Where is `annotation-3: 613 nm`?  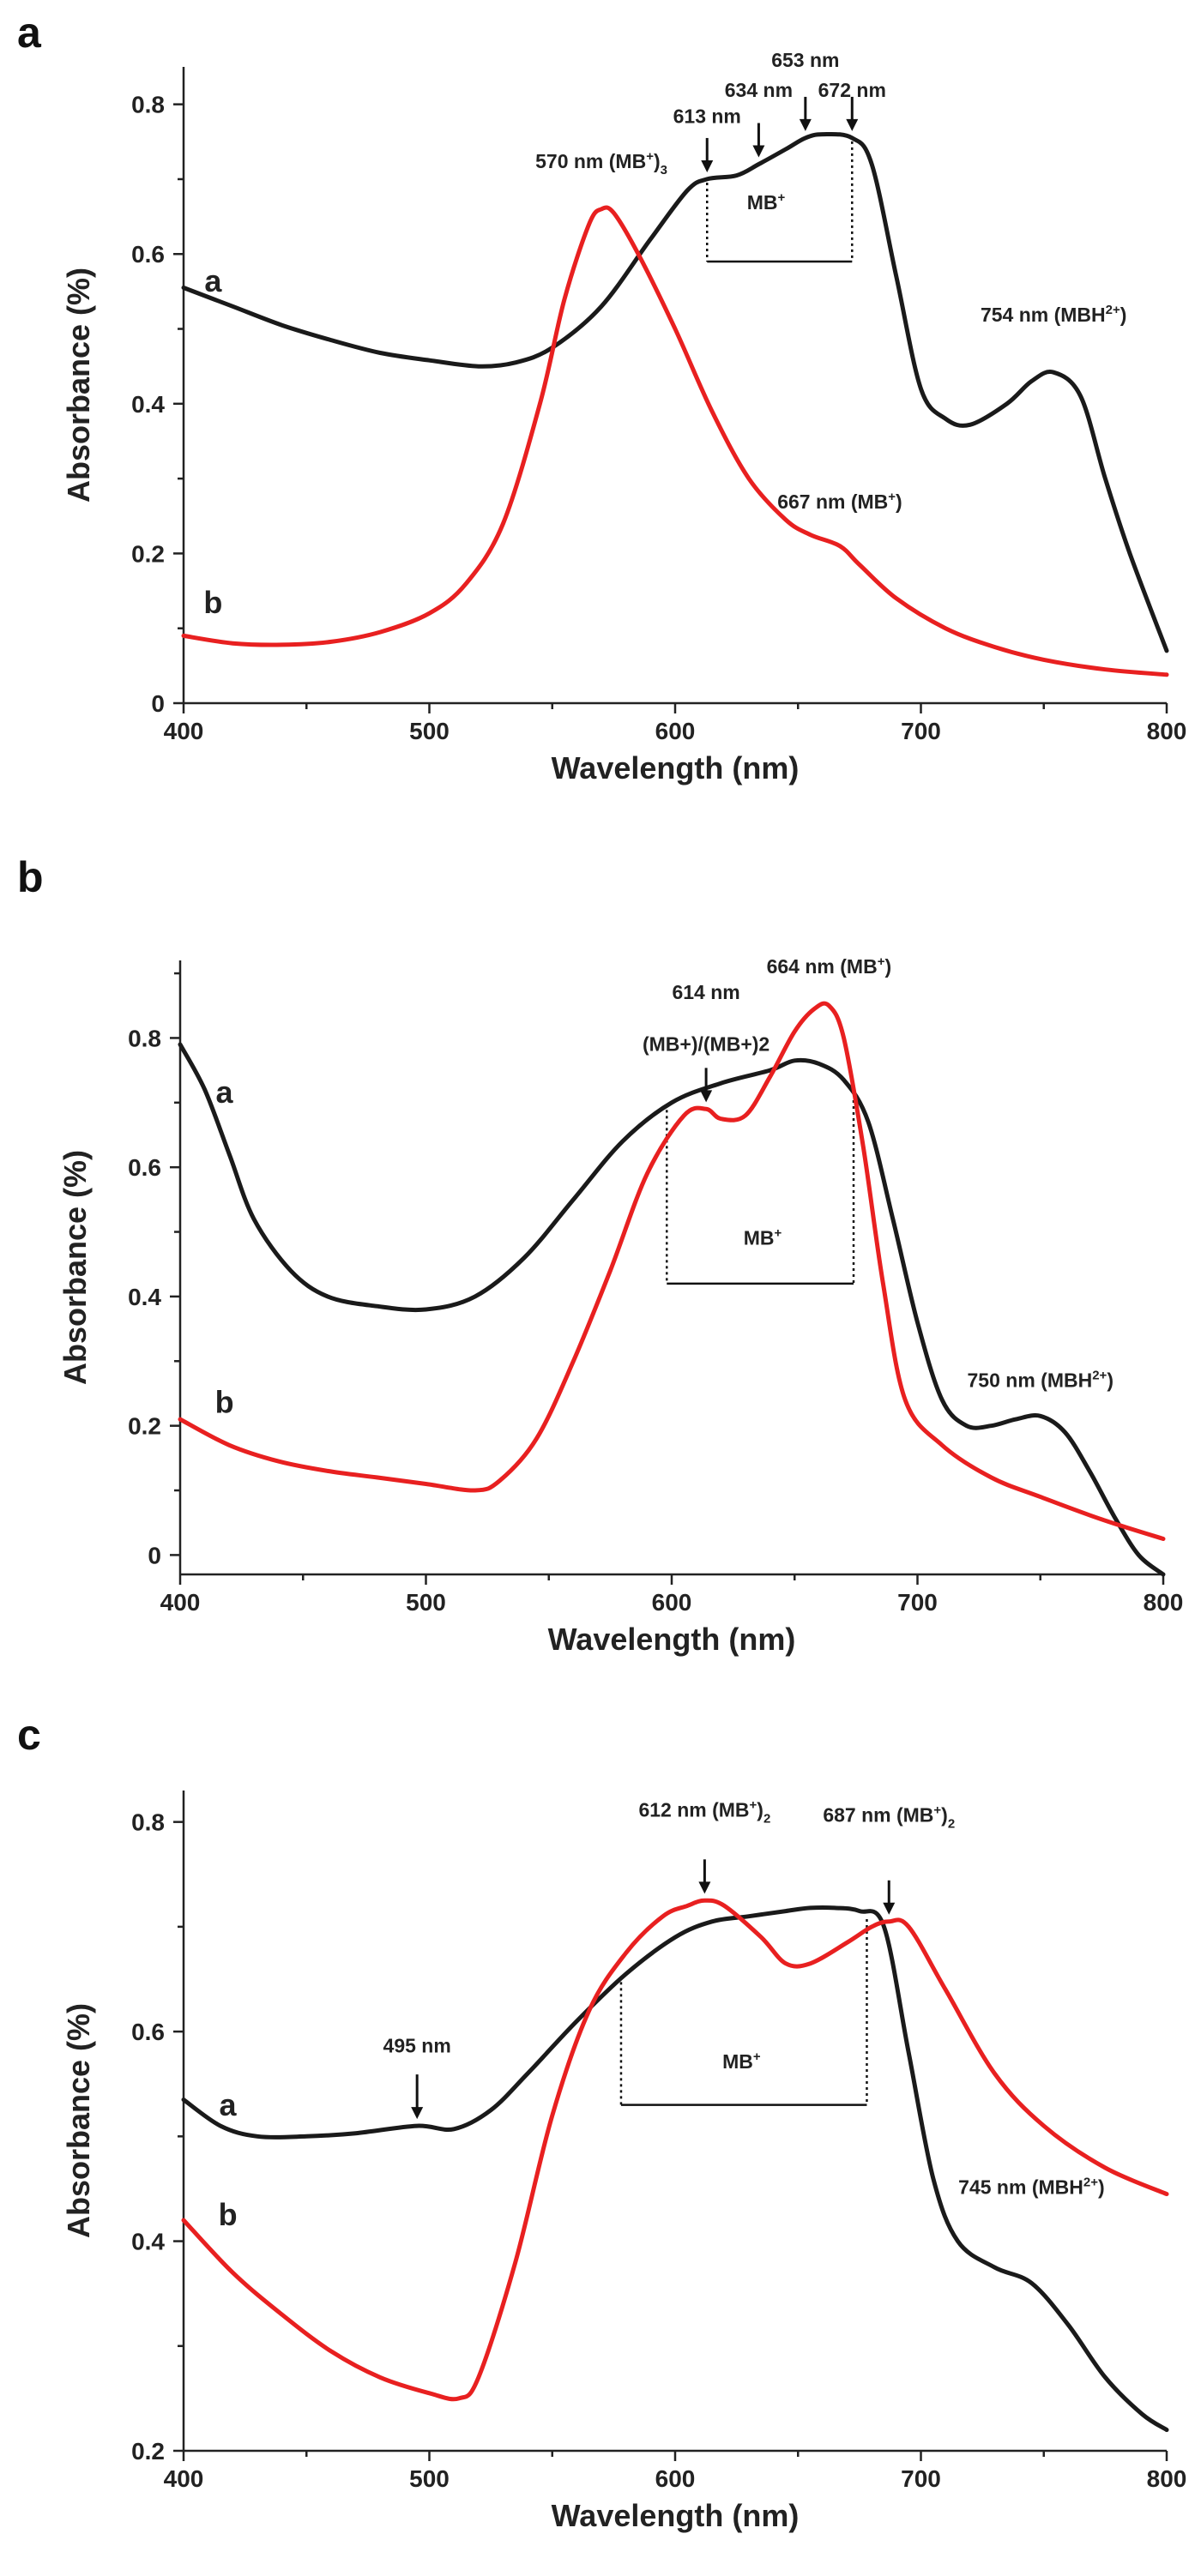 annotation-3: 613 nm is located at coordinates (707, 116).